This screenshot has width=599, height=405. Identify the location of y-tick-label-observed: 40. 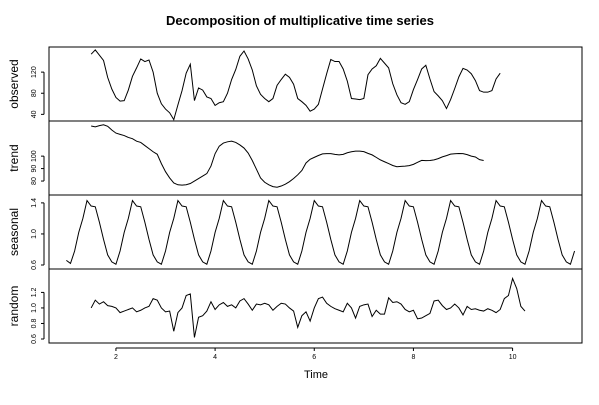
(34, 114).